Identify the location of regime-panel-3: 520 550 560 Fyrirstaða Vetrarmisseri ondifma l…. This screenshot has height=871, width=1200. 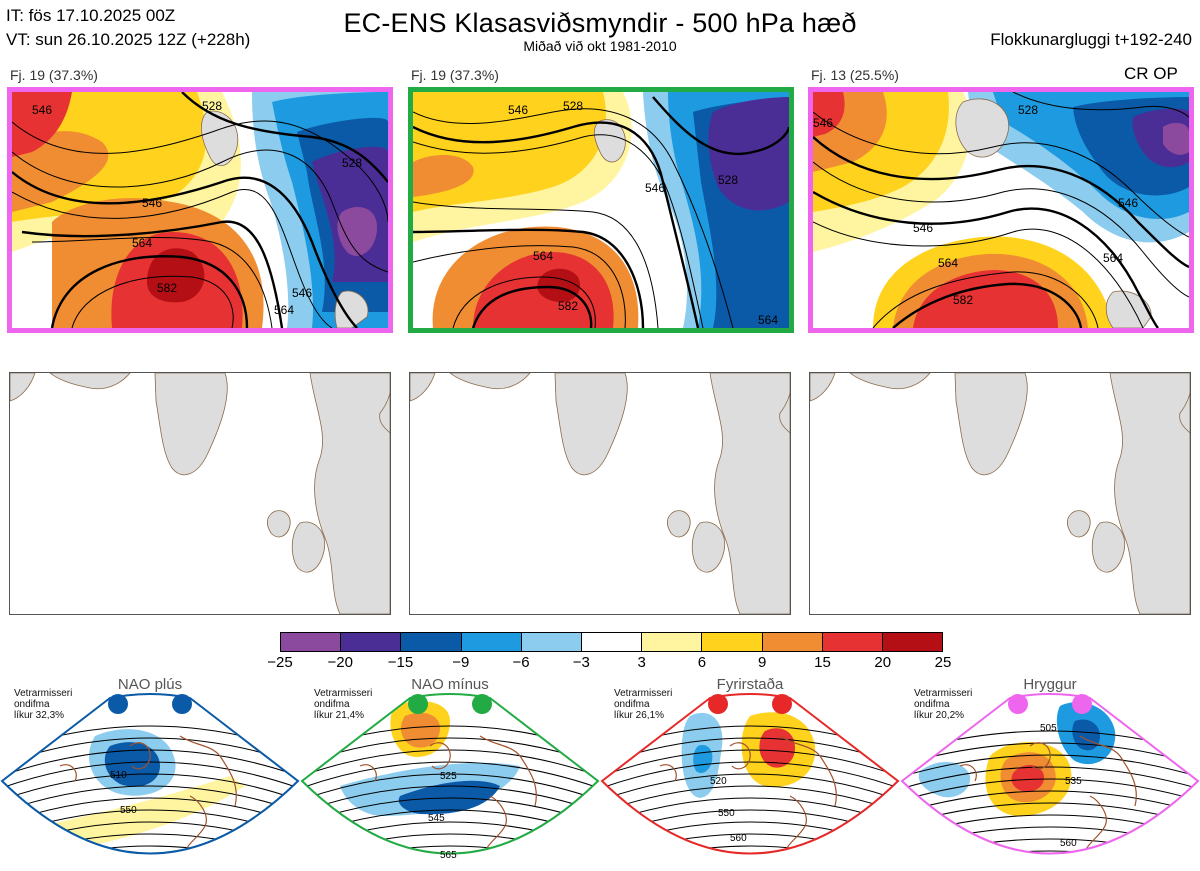
(750, 773).